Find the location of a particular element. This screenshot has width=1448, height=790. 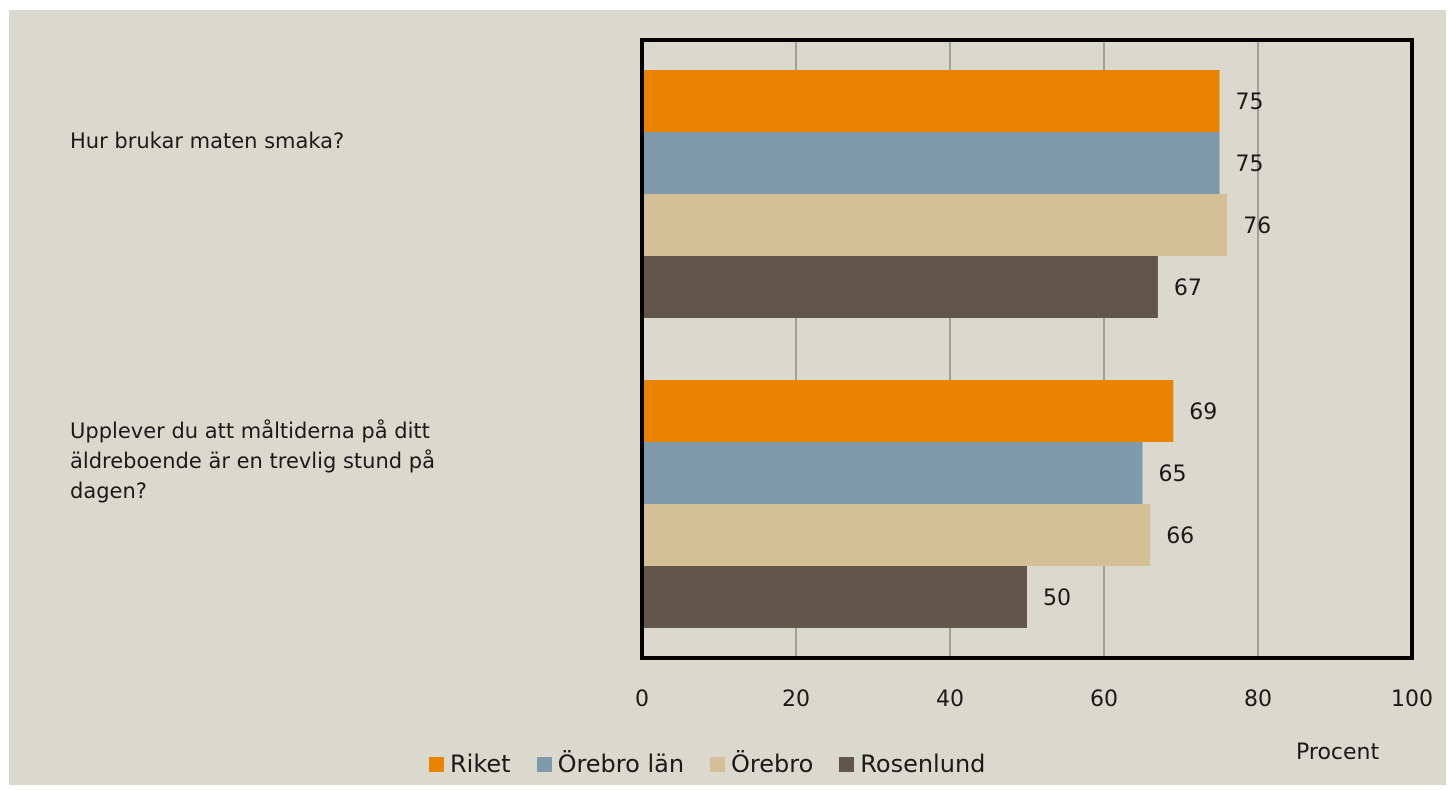

bar-örebro-0 is located at coordinates (935, 225).